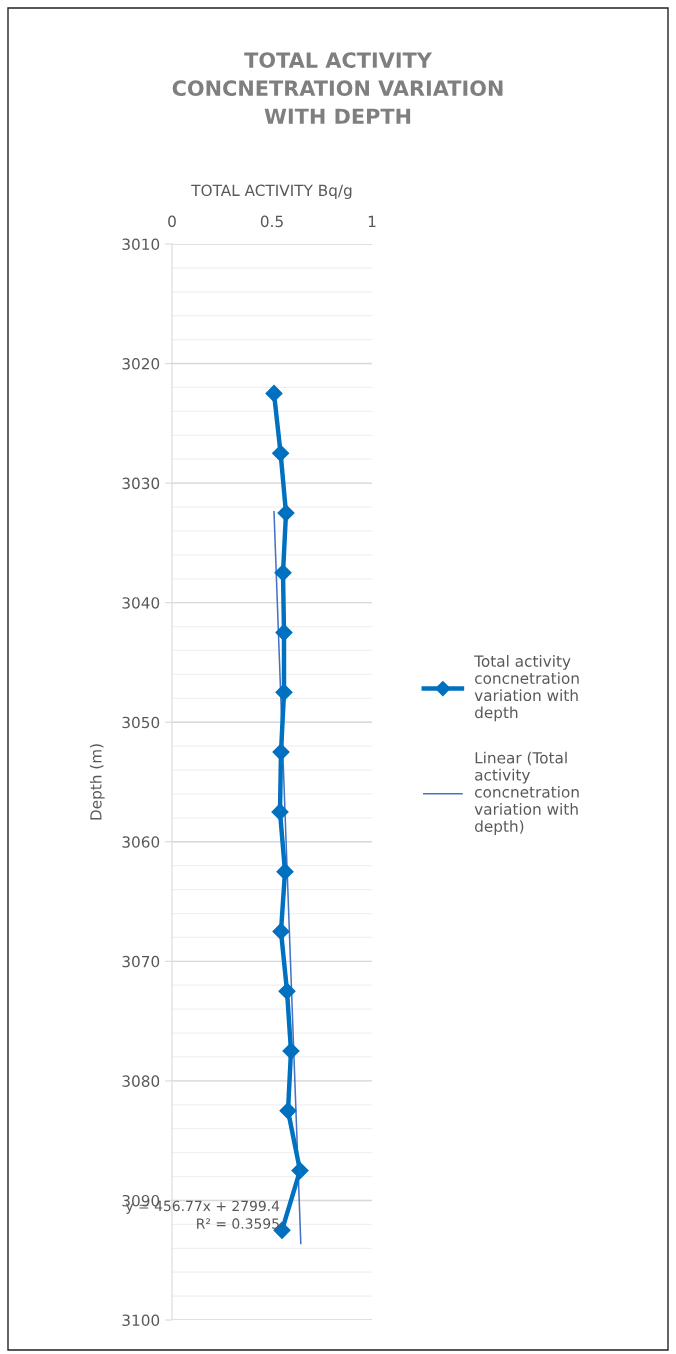  I want to click on y-tick-label: 3050, so click(141, 722).